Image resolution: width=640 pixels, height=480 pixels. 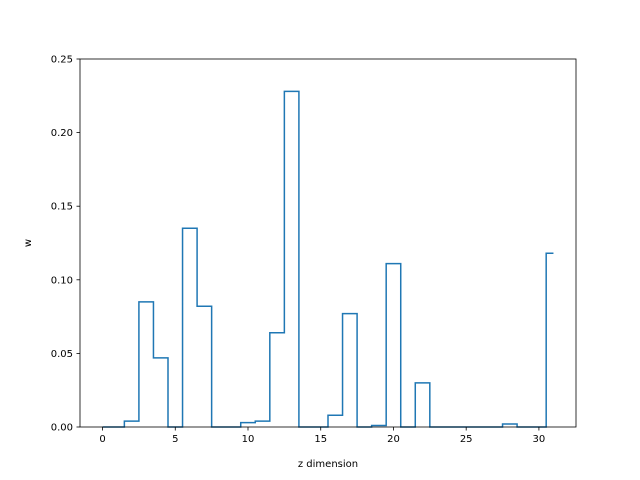 I want to click on y-tick-label: 0.15, so click(x=62, y=207).